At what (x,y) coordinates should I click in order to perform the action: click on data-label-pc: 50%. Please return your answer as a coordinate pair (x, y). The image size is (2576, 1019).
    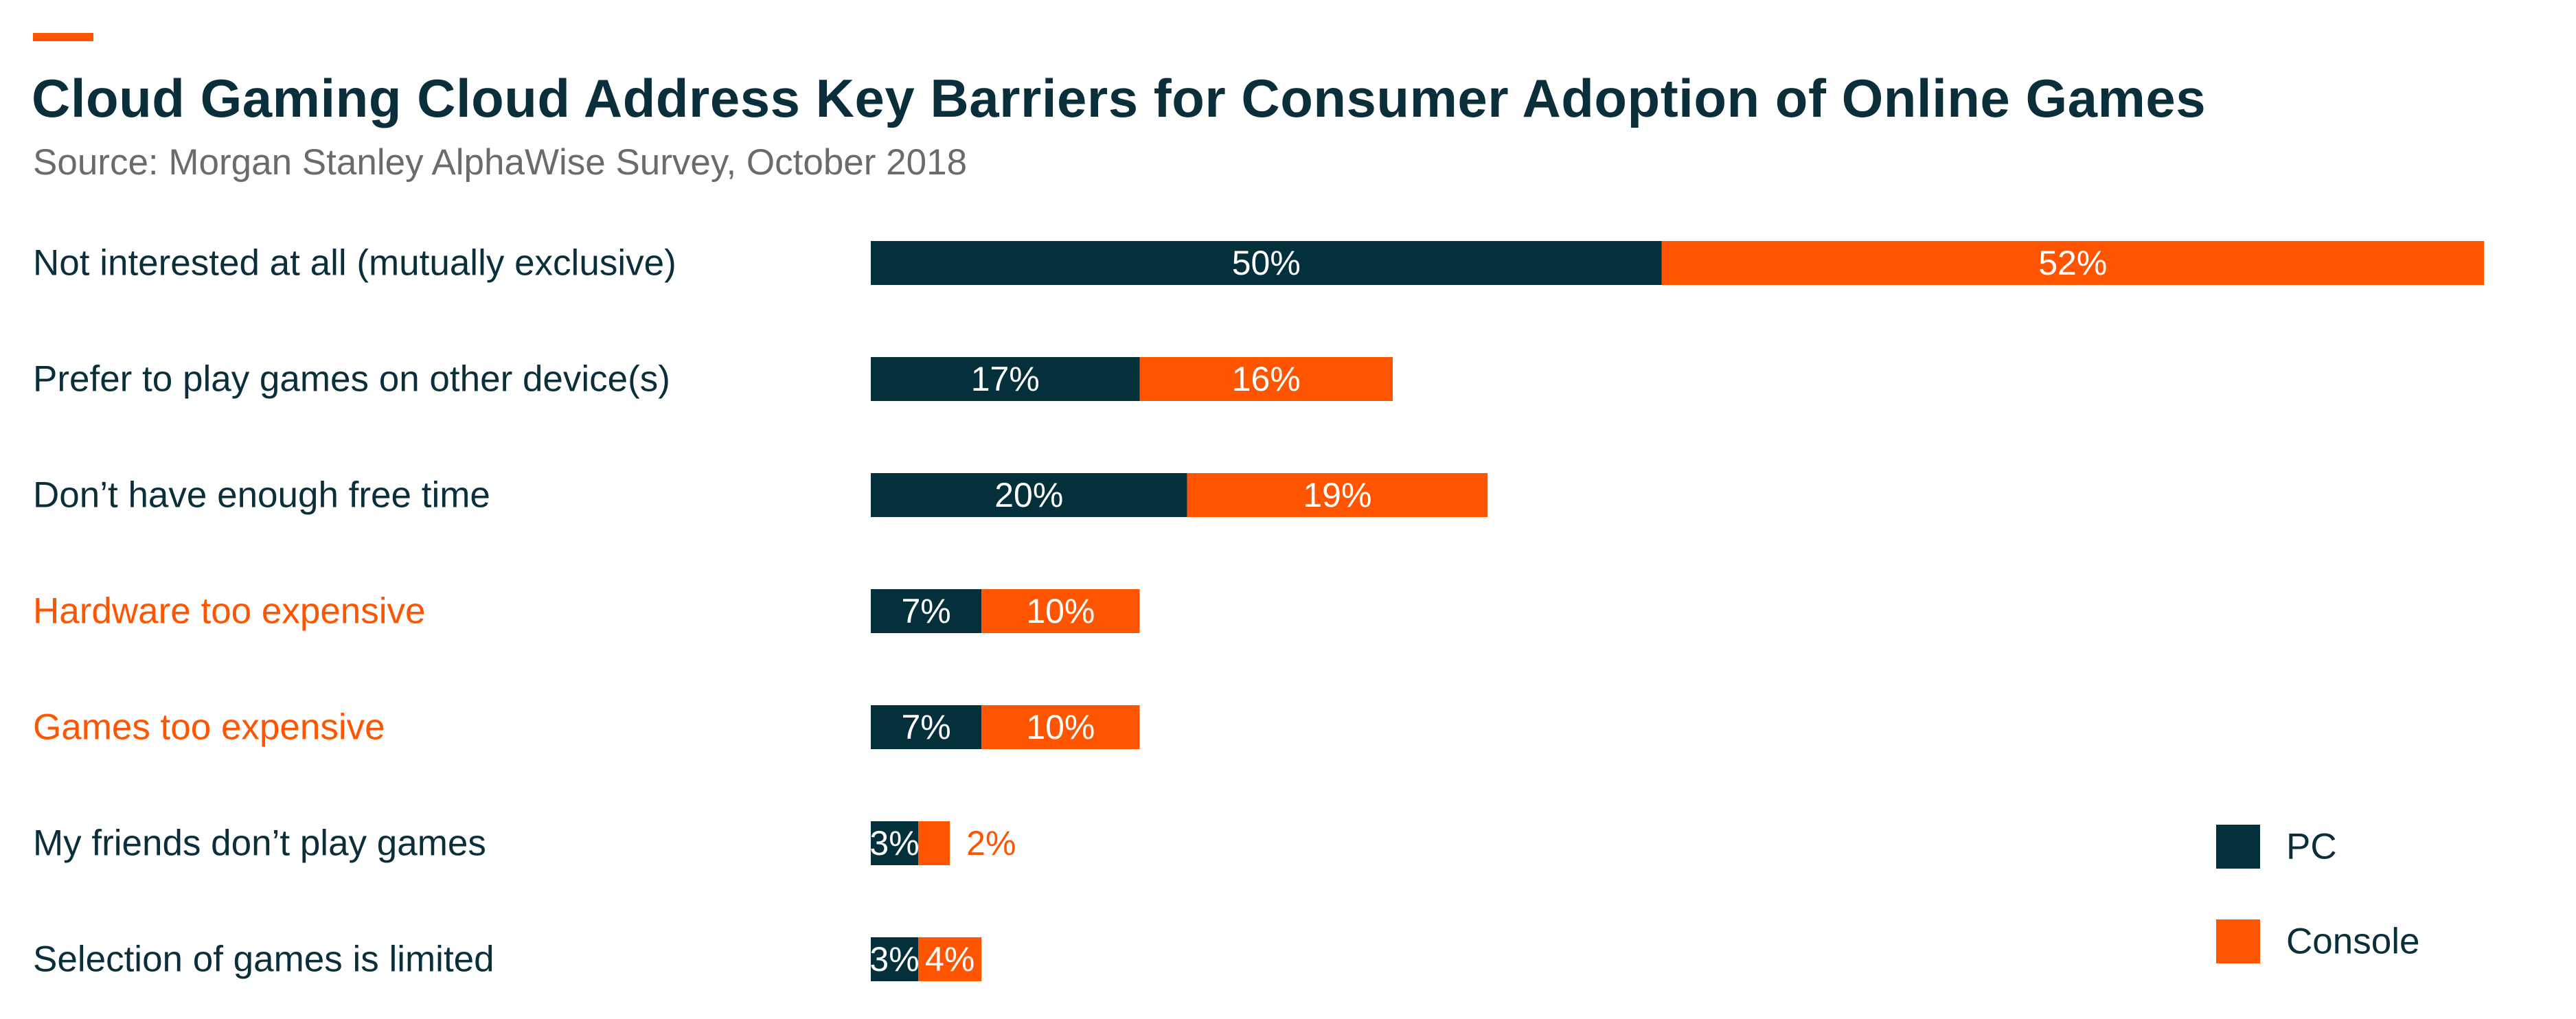
    Looking at the image, I should click on (1266, 263).